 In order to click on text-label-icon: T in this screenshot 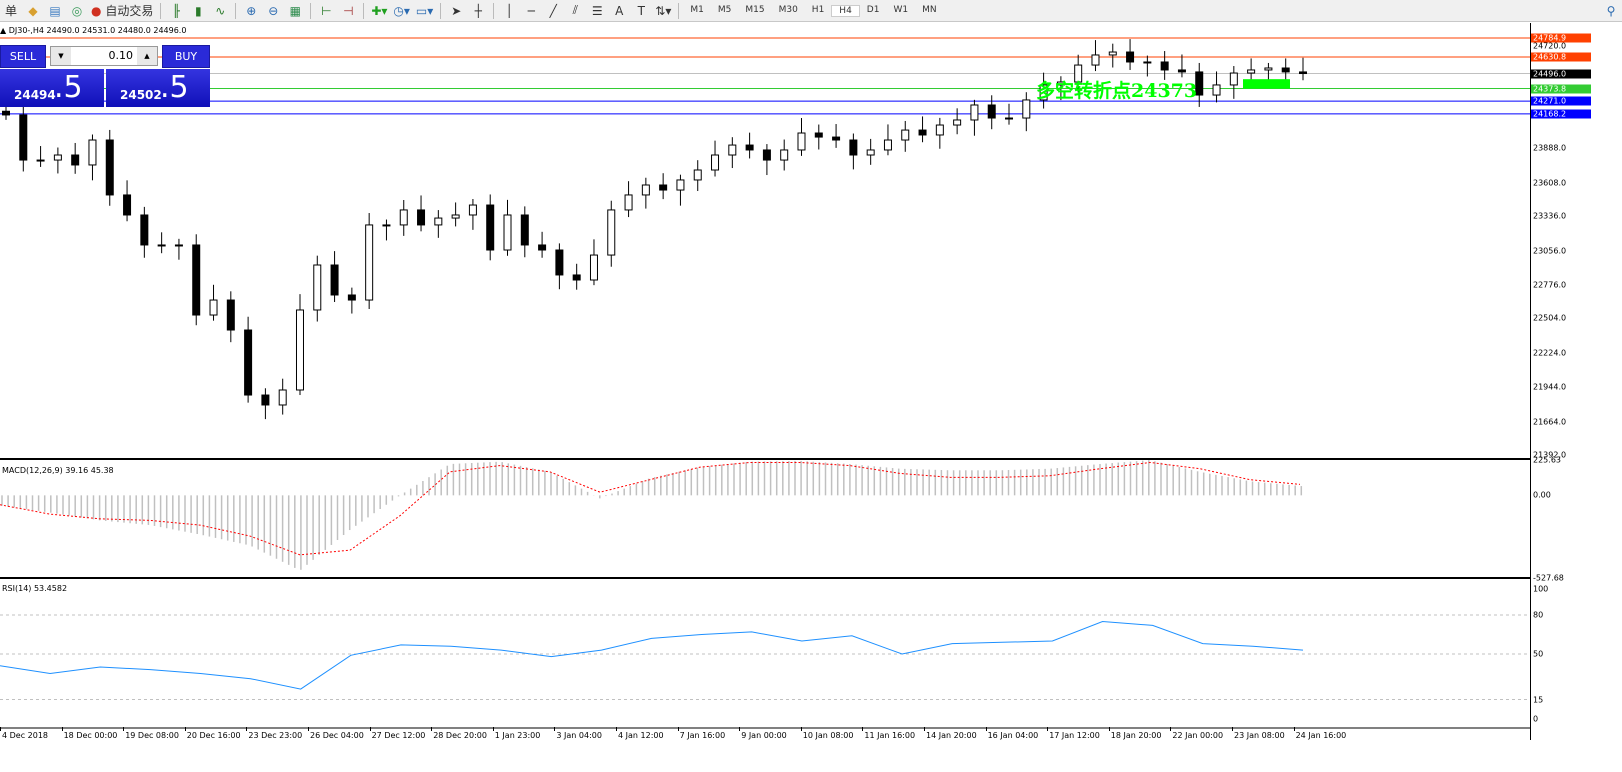, I will do `click(641, 10)`.